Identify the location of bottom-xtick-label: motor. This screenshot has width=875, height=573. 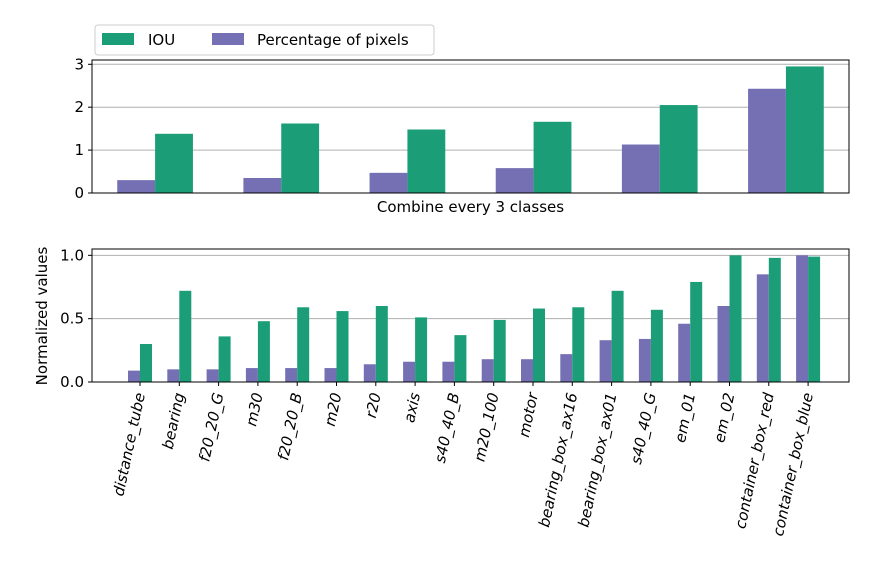
(528, 414).